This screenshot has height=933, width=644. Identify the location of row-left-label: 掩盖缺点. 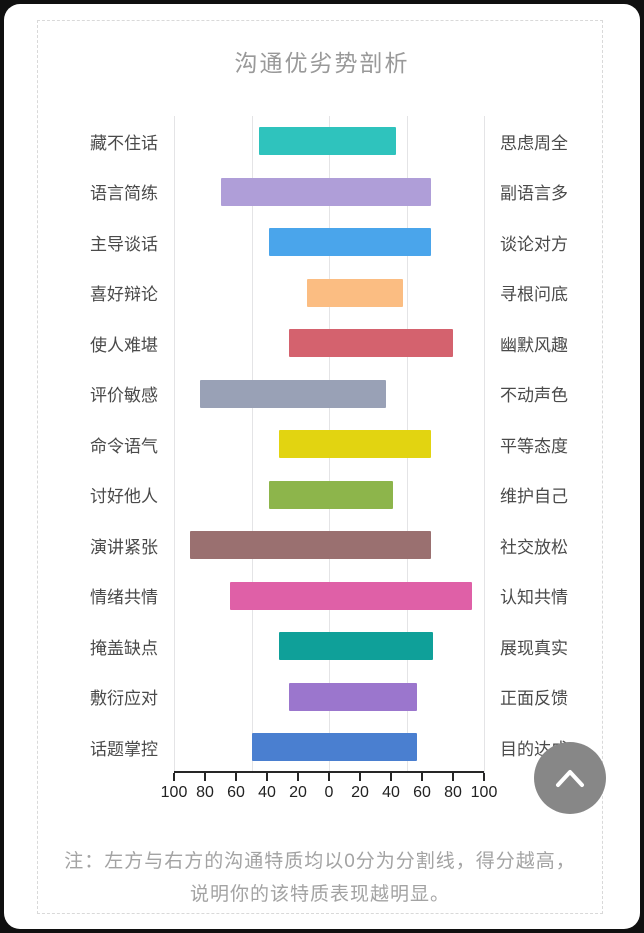
(124, 648).